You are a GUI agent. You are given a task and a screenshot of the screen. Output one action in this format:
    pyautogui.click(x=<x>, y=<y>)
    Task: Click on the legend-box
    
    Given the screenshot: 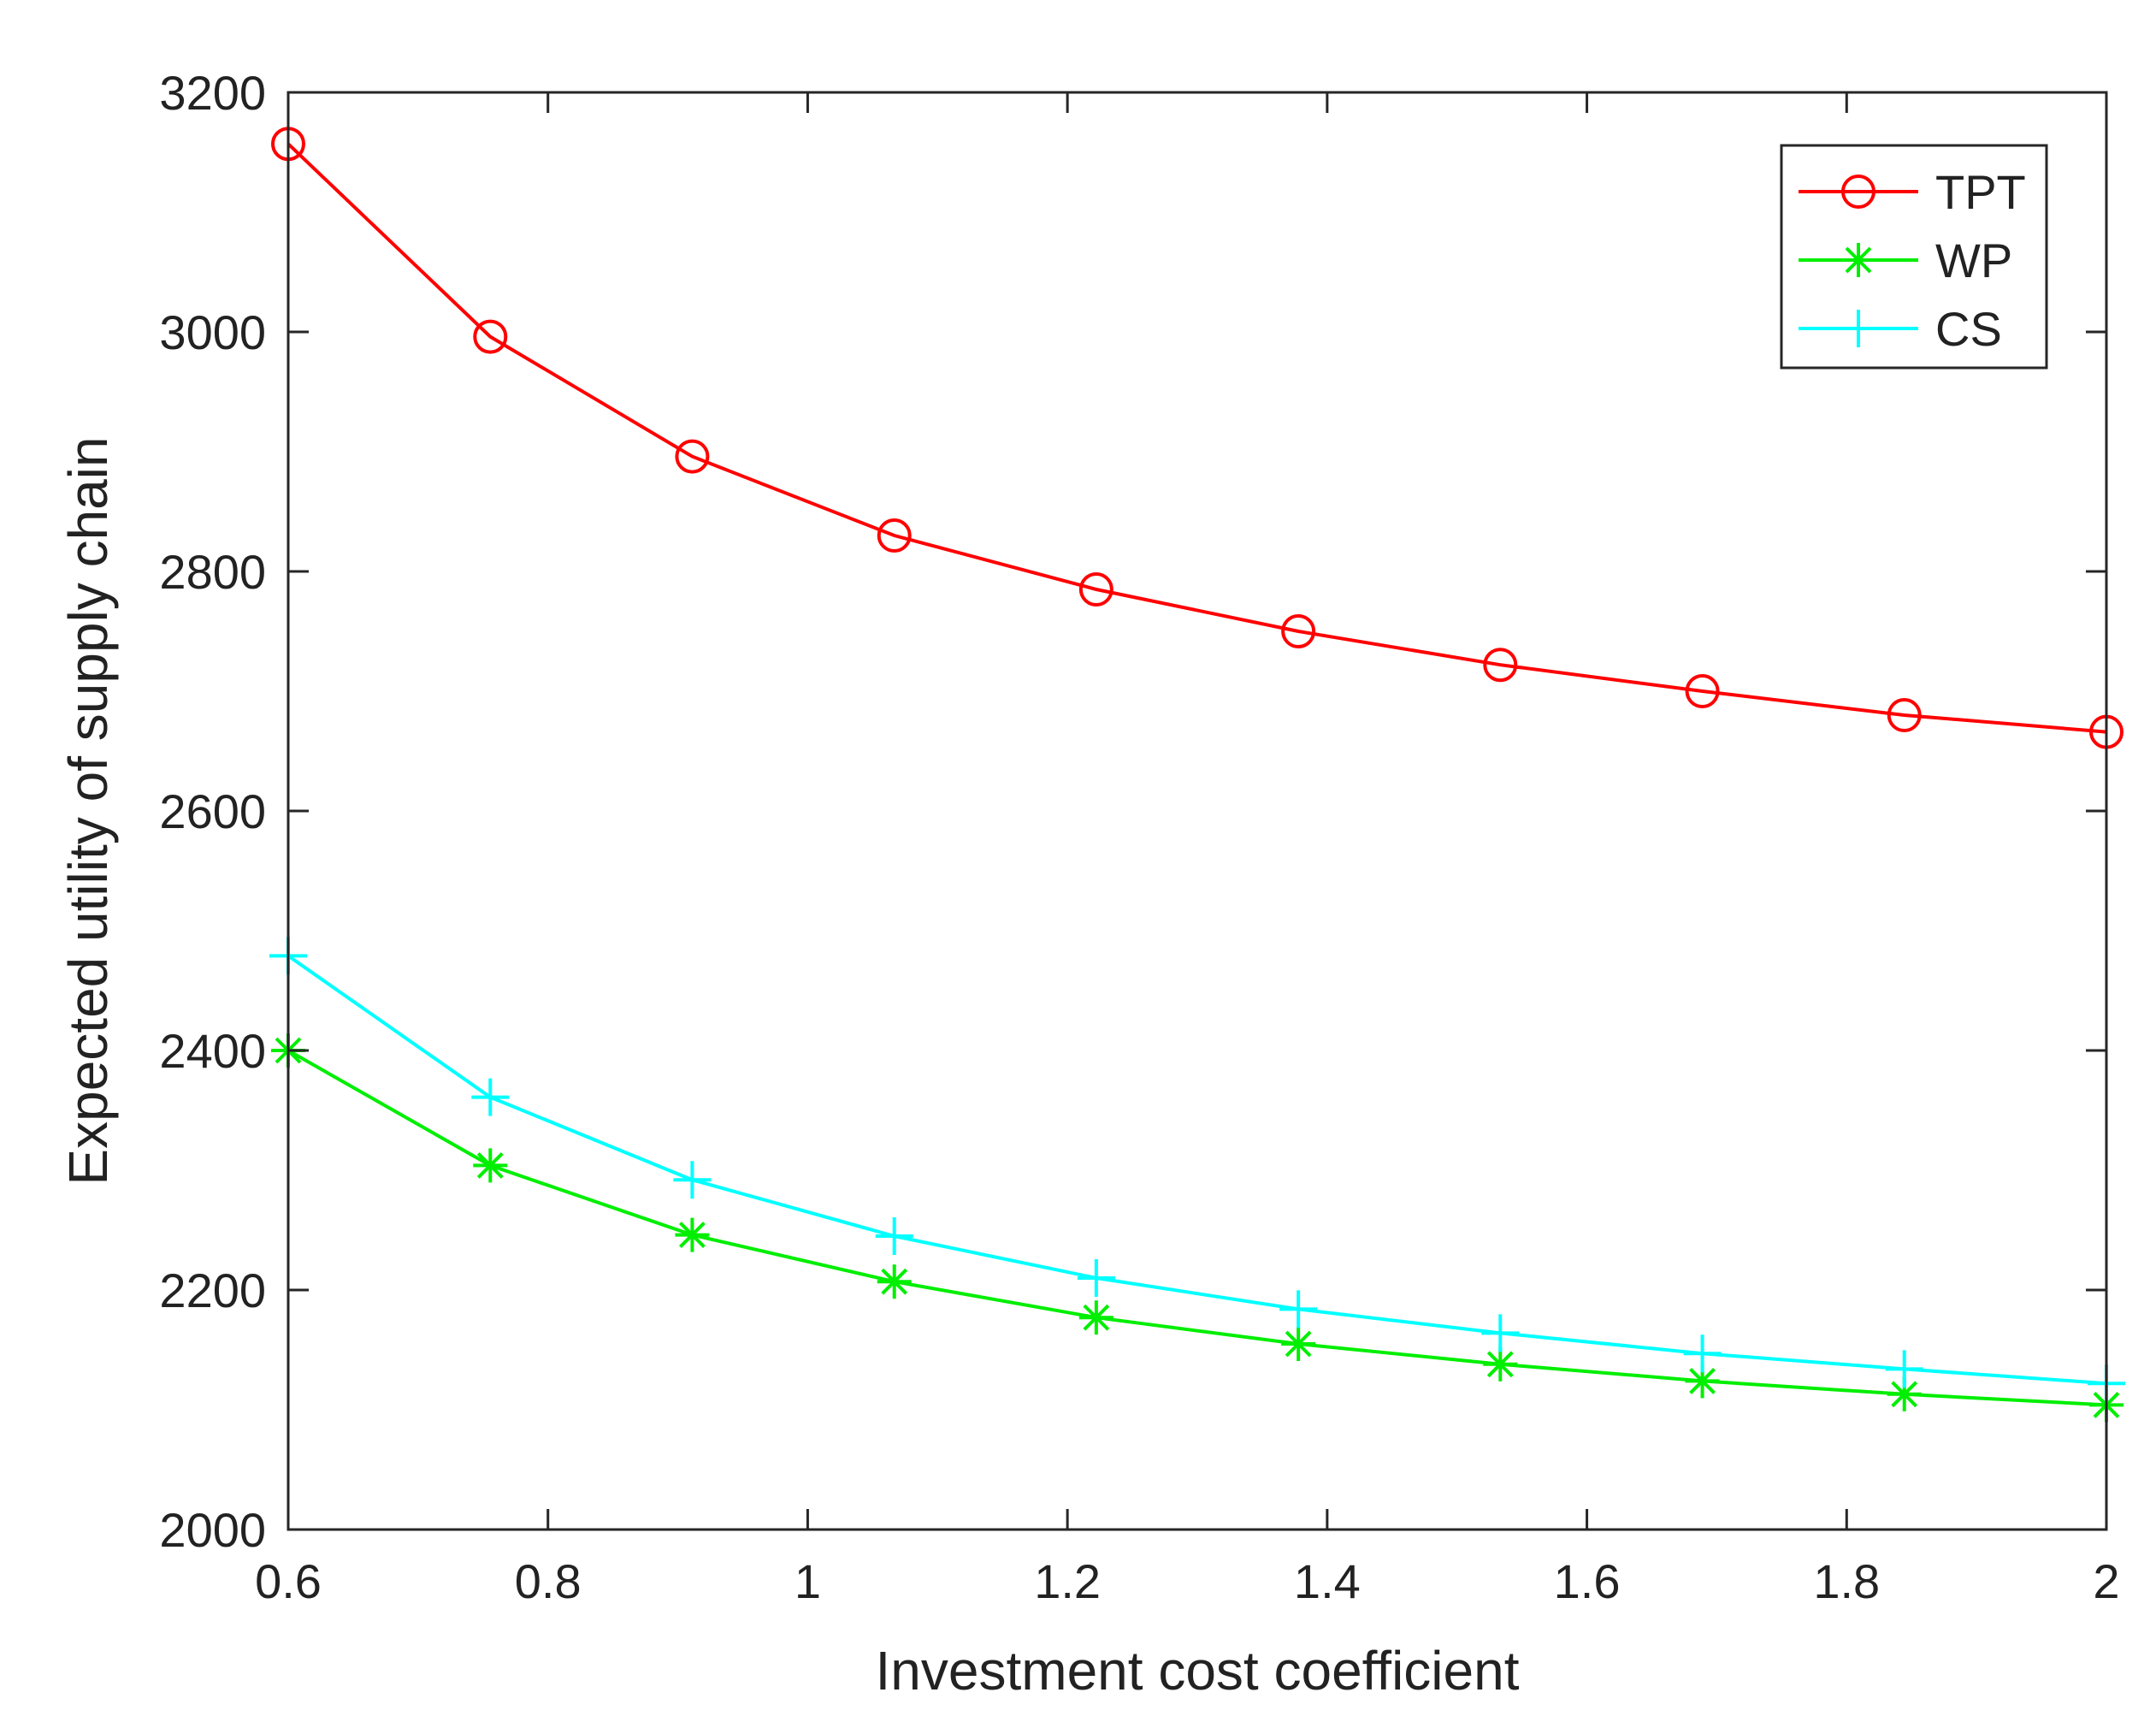 What is the action you would take?
    pyautogui.click(x=1914, y=257)
    